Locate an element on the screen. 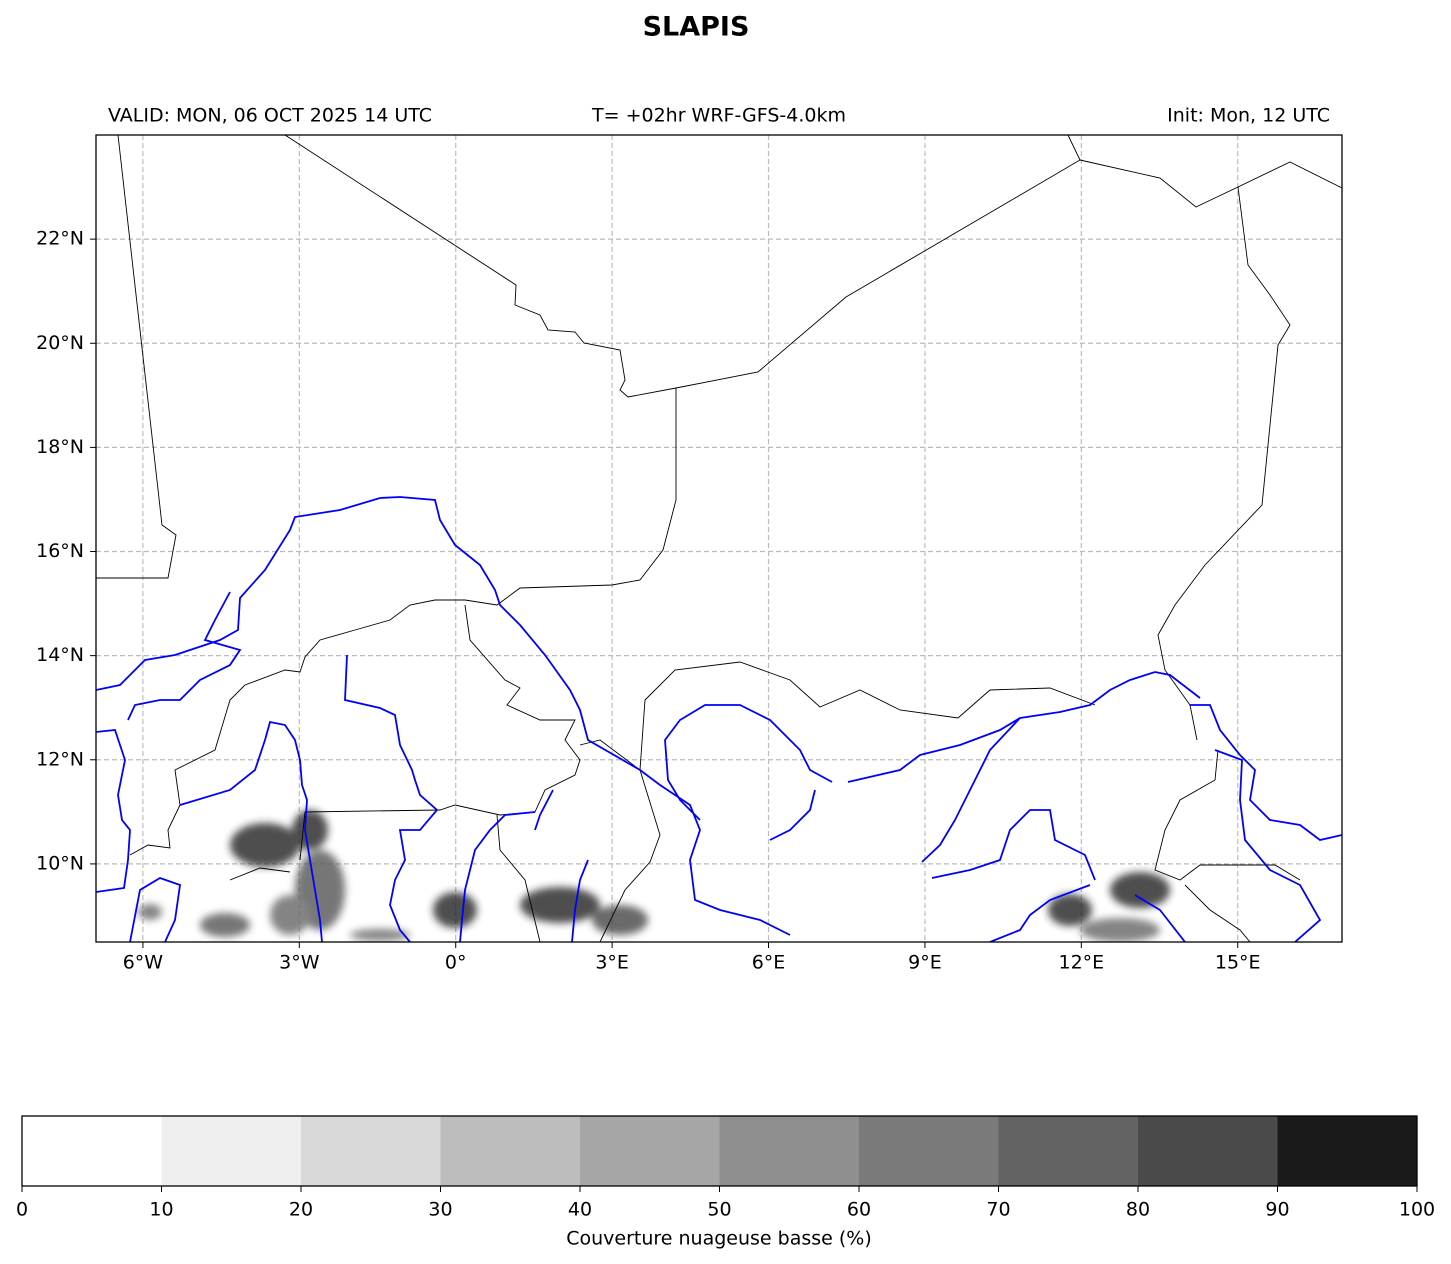  colorbar-tick-label: 50 is located at coordinates (719, 1210).